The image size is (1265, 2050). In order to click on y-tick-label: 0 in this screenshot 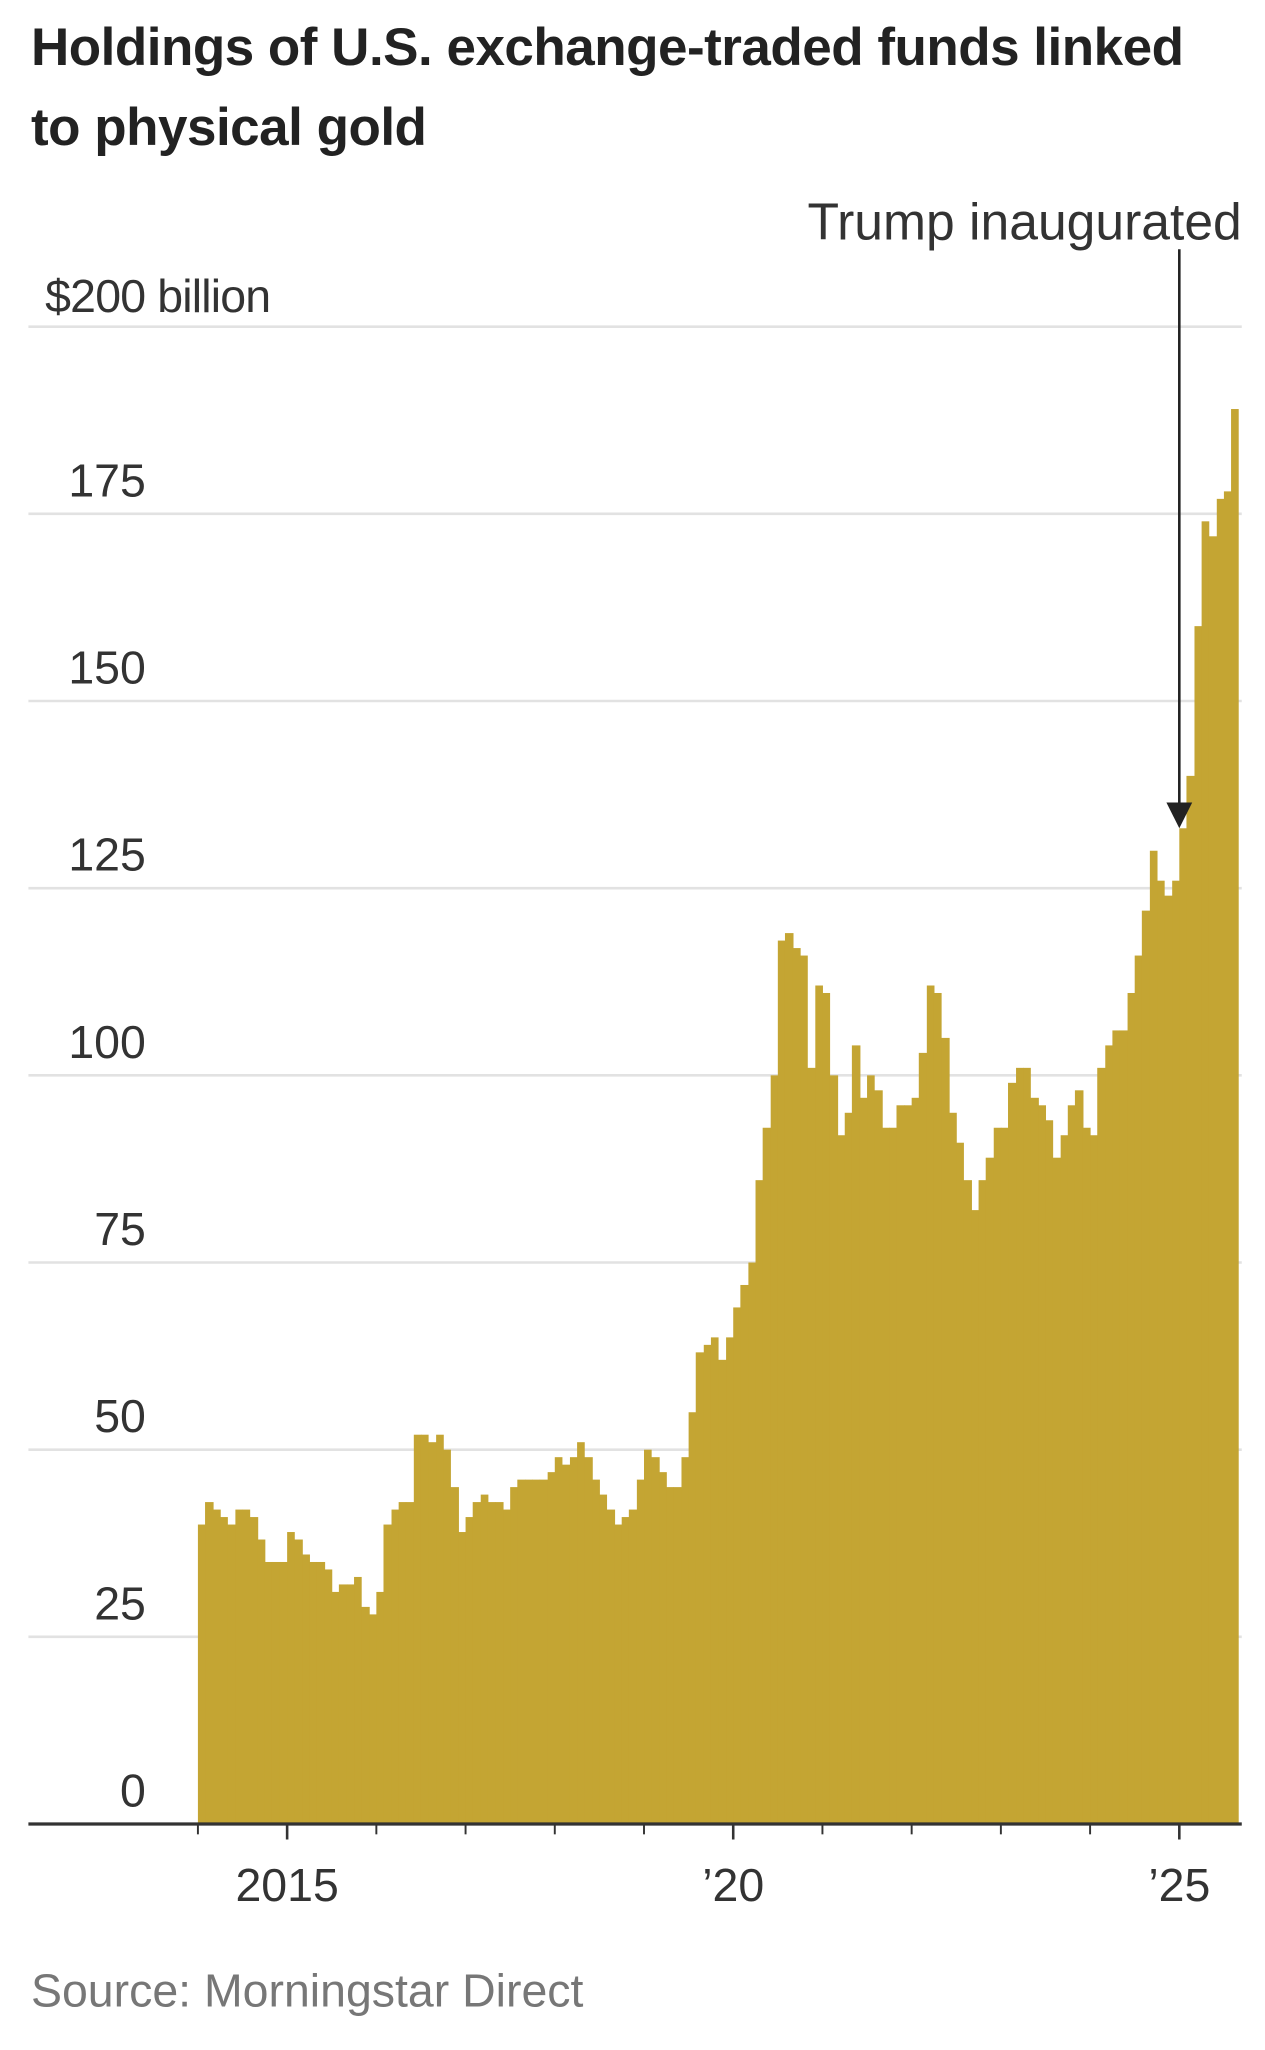, I will do `click(133, 1791)`.